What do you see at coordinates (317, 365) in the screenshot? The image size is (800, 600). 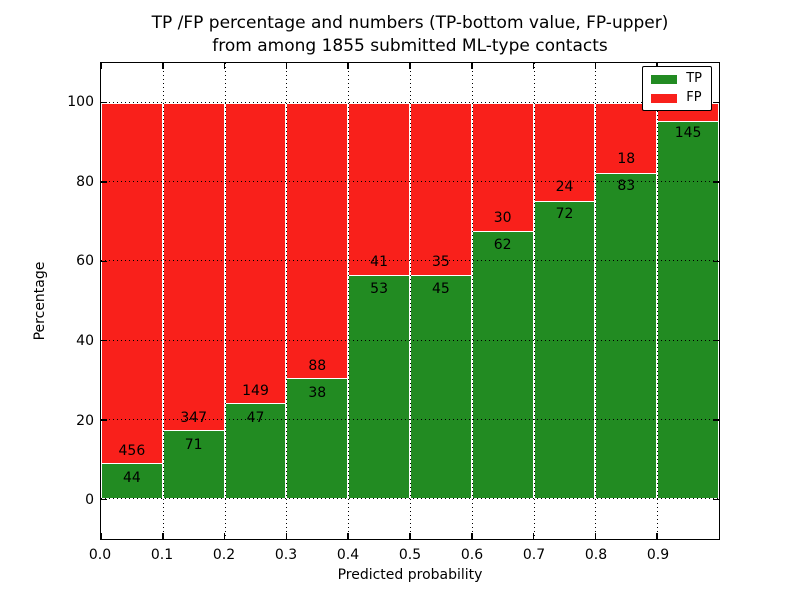 I see `fp-count-label: 88` at bounding box center [317, 365].